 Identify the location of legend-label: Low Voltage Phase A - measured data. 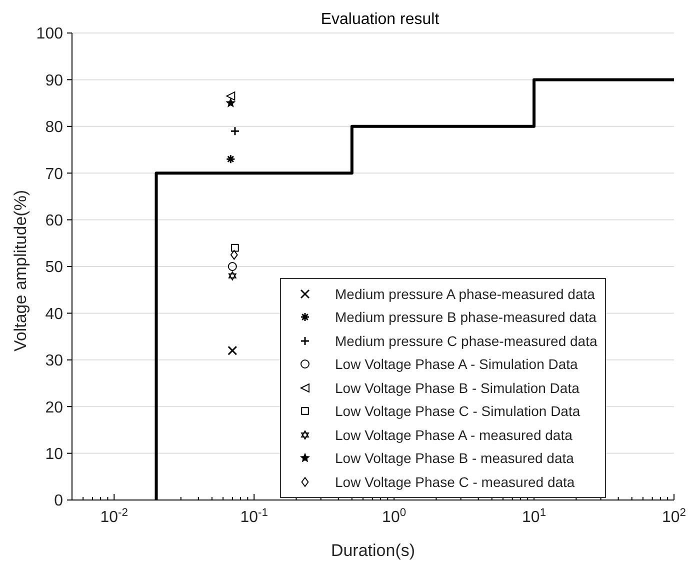
(453, 434).